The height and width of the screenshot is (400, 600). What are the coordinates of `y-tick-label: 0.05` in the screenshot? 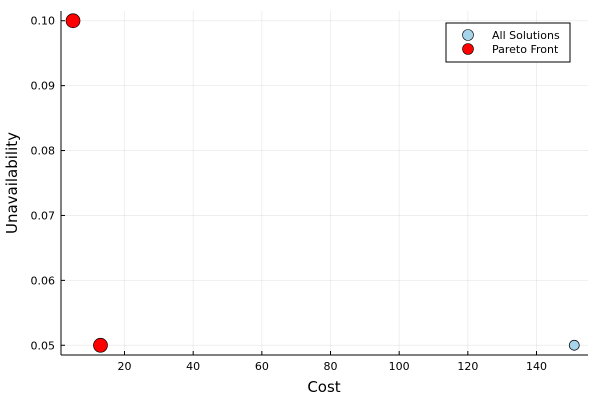 It's located at (43, 345).